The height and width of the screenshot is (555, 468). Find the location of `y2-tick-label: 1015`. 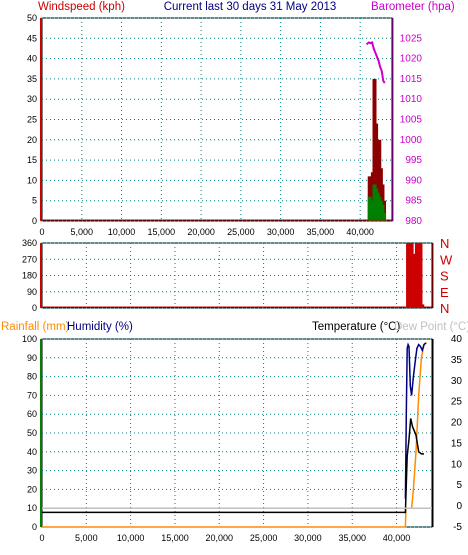

y2-tick-label: 1015 is located at coordinates (411, 79).